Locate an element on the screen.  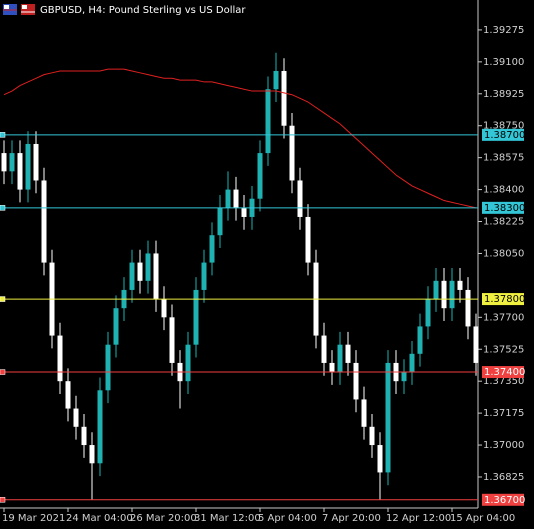
y-tick-label: 1.37000 is located at coordinates (503, 445).